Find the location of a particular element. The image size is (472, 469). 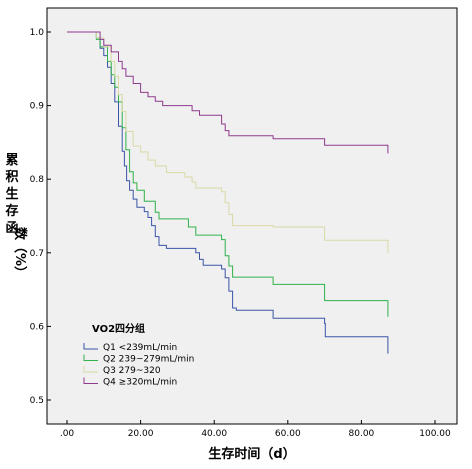

y-tick-label: 0.5 is located at coordinates (37, 401).